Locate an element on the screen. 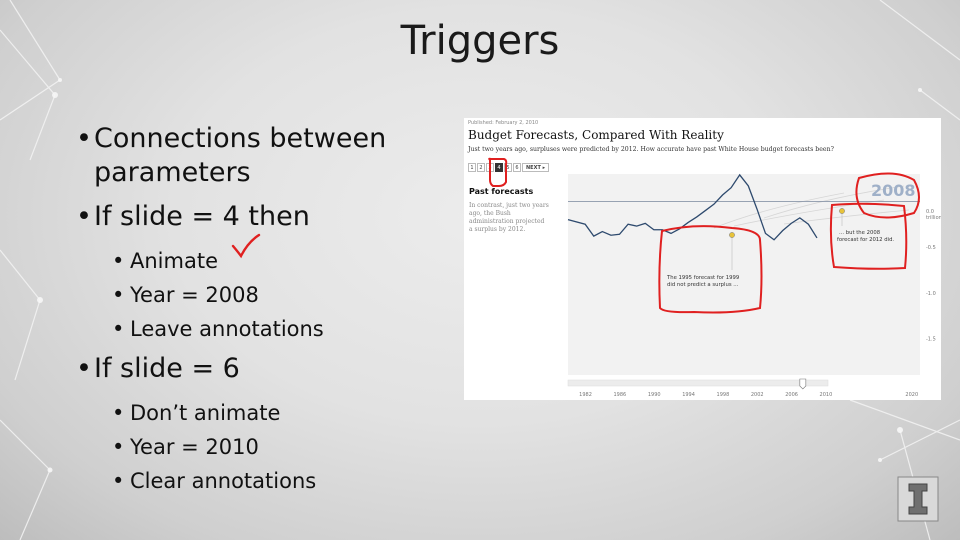 This screenshot has width=960, height=540. pager-page-2: 2 is located at coordinates (481, 167).